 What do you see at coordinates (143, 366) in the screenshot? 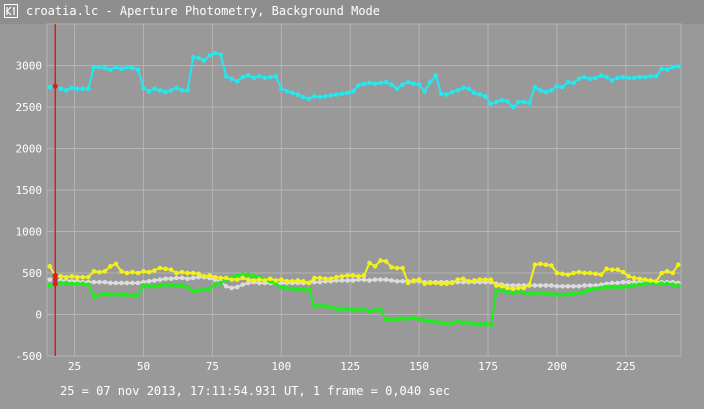
I see `x-tick-label: 50` at bounding box center [143, 366].